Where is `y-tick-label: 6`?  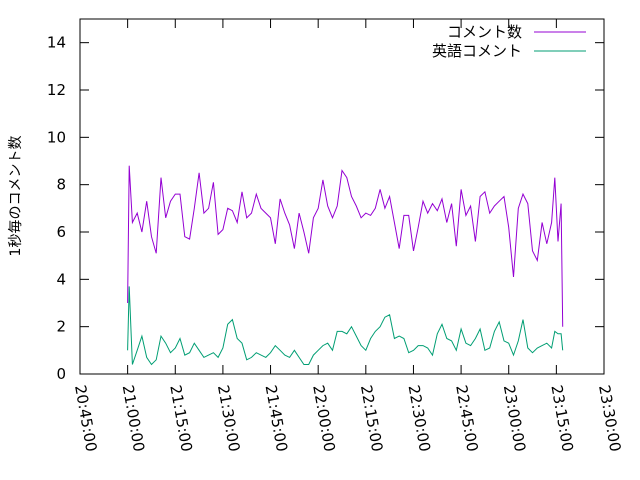 y-tick-label: 6 is located at coordinates (61, 232).